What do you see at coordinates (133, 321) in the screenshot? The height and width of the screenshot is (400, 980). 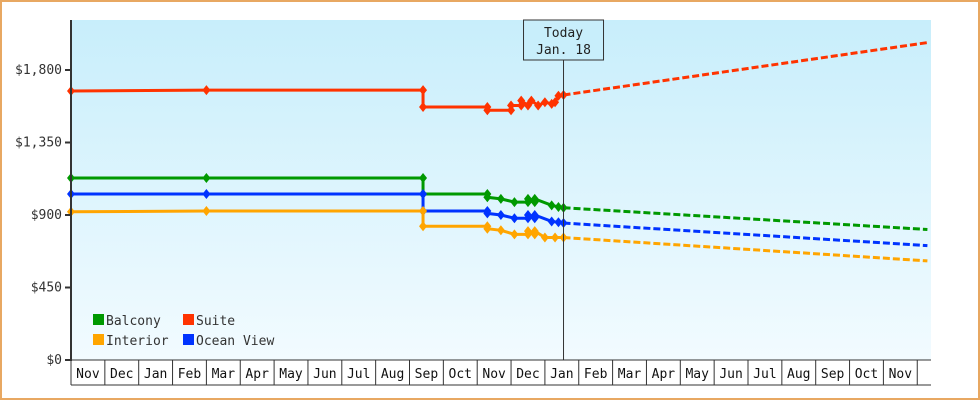 I see `legend-label: Balcony` at bounding box center [133, 321].